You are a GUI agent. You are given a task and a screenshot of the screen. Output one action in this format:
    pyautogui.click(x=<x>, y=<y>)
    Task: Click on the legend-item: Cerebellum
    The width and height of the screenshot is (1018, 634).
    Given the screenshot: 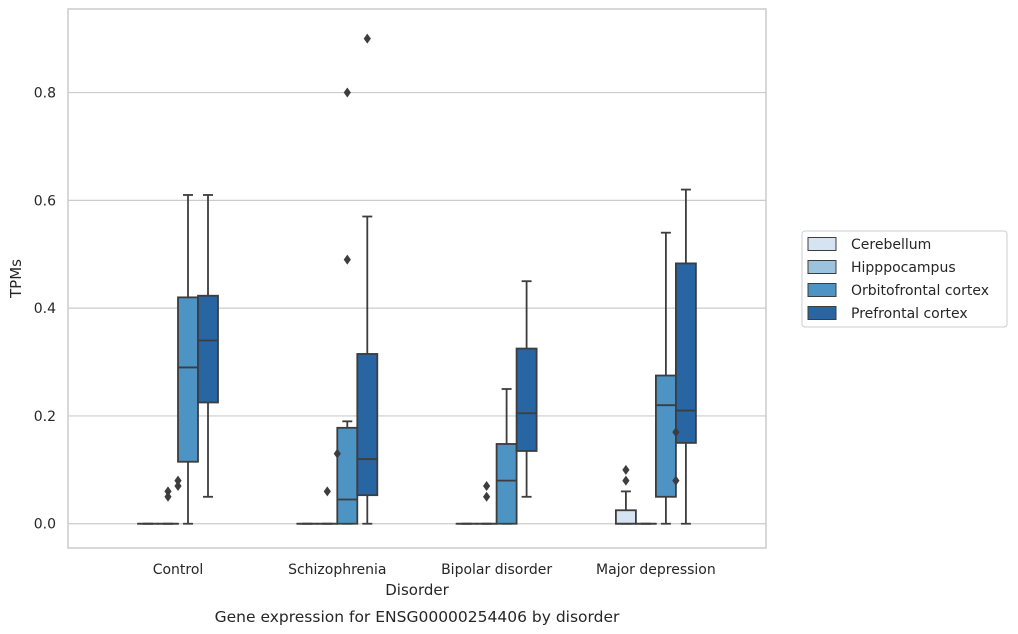 What is the action you would take?
    pyautogui.click(x=869, y=245)
    